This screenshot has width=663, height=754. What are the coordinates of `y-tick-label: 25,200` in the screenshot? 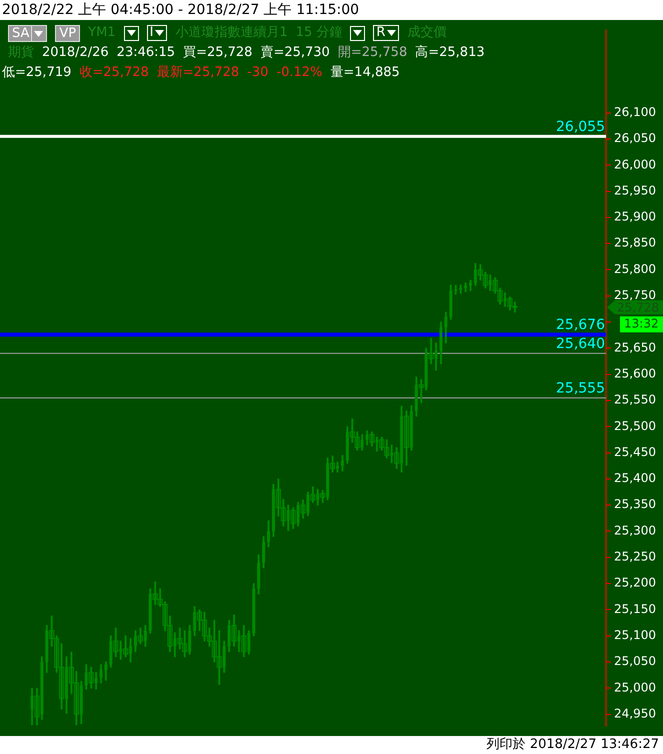 It's located at (635, 583).